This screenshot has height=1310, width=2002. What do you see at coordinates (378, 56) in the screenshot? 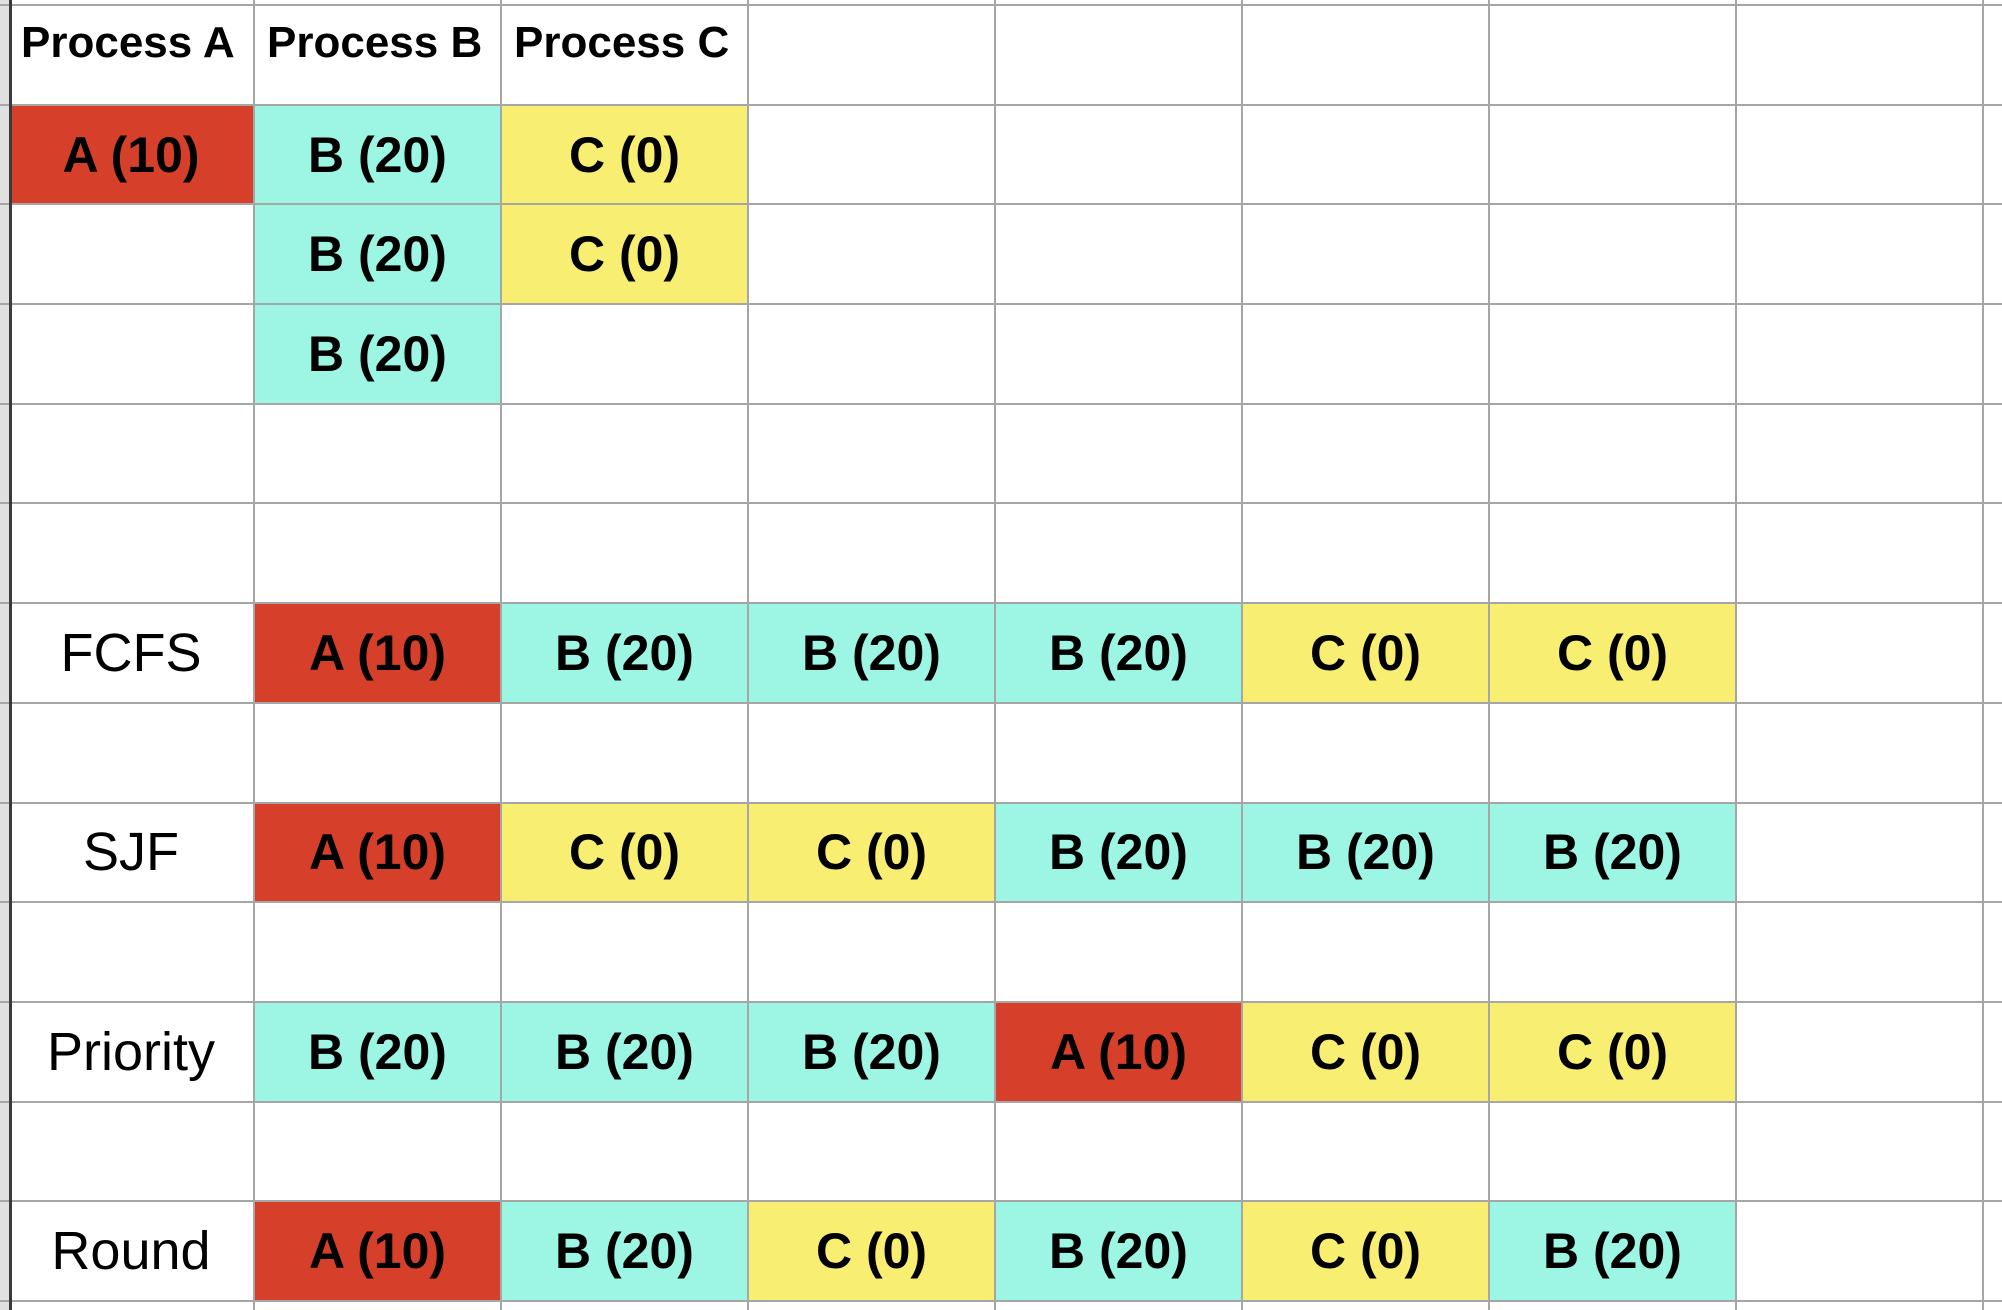
I see `header-process-b: Process B` at bounding box center [378, 56].